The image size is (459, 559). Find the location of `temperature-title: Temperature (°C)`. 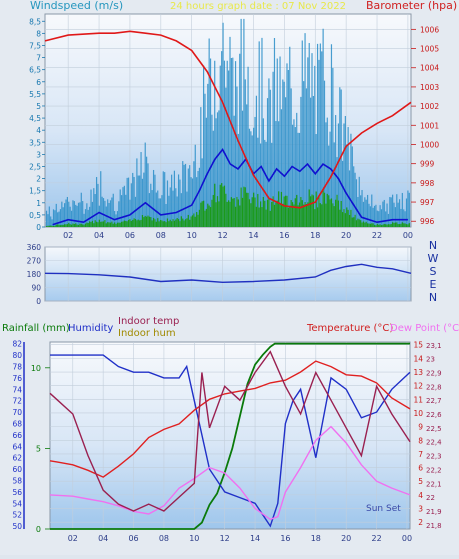

temperature-title: Temperature (°C) is located at coordinates (349, 328).